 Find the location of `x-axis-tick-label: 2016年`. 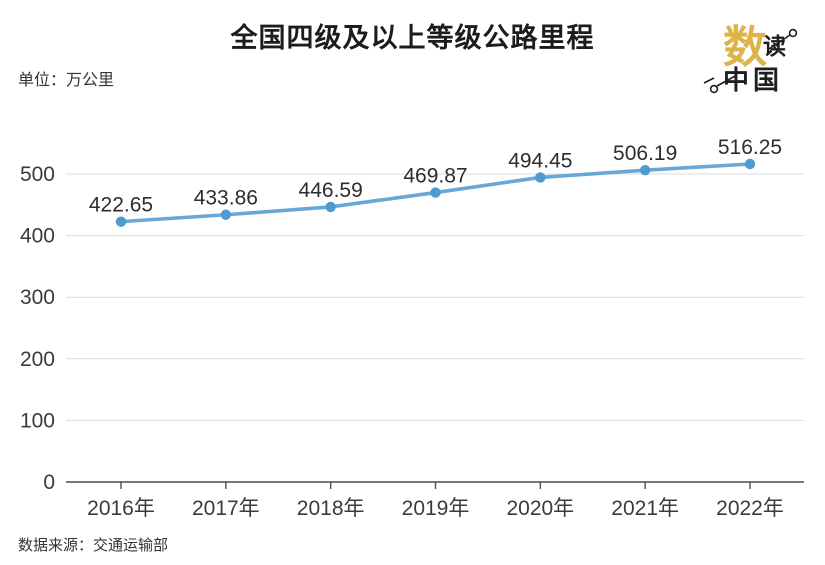

x-axis-tick-label: 2016年 is located at coordinates (121, 508).